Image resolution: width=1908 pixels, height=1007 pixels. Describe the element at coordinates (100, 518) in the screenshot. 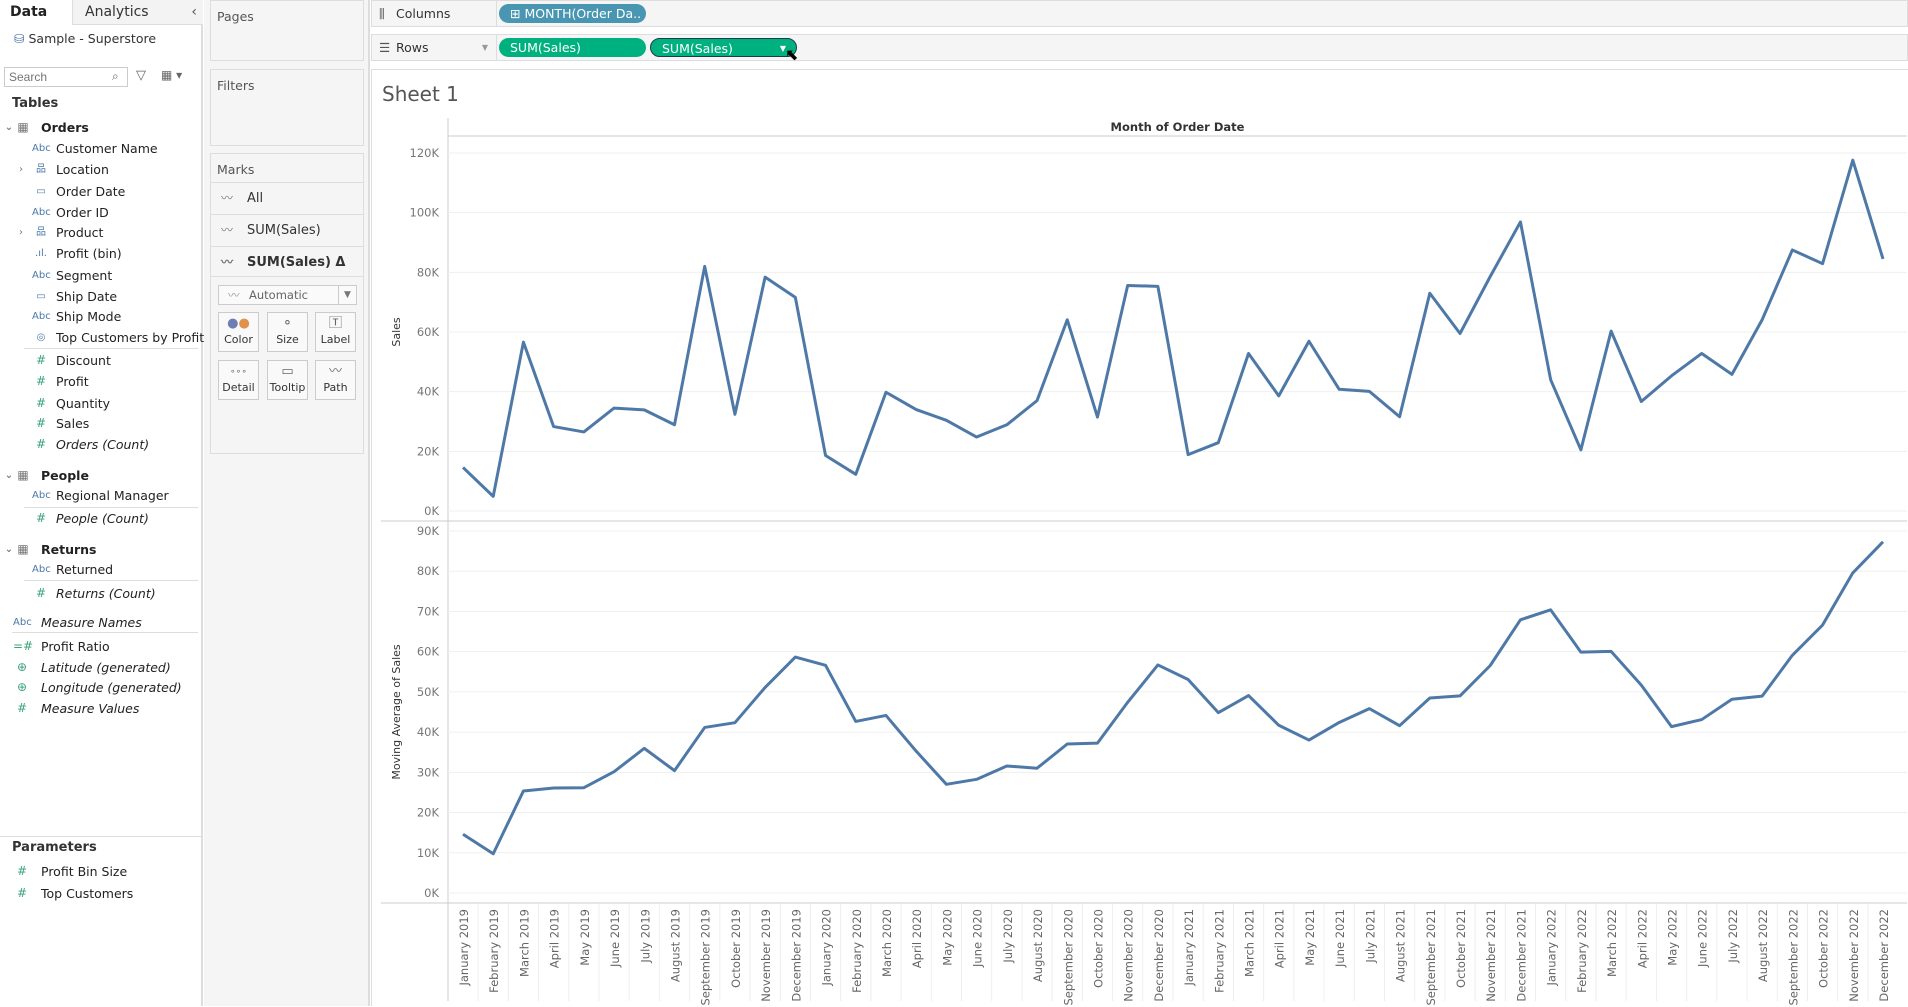

I see `field-people-count: #People (Count)` at that location.